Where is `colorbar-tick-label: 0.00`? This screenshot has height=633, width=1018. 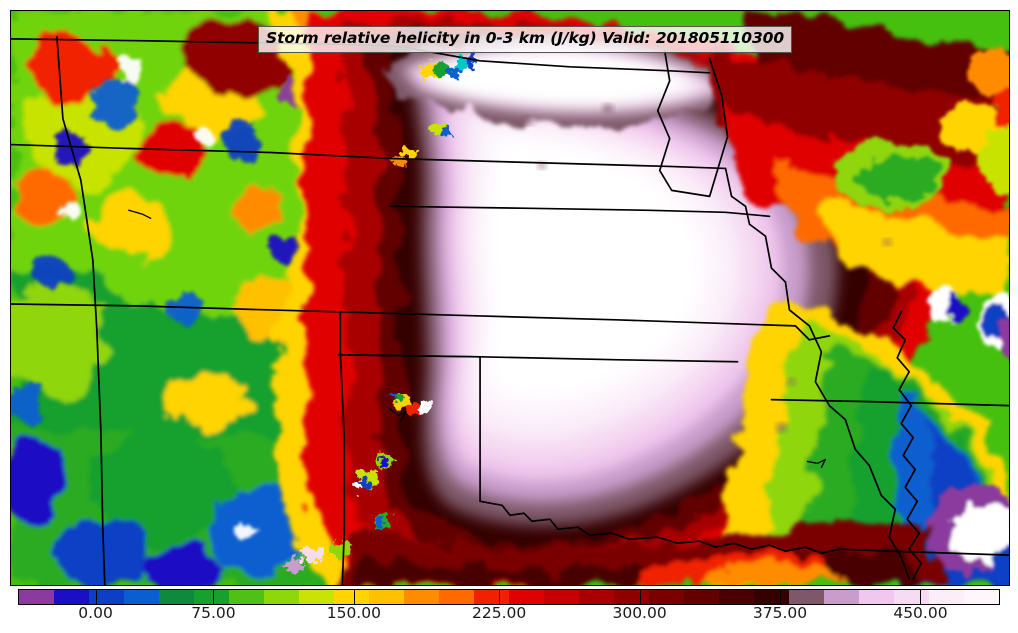
colorbar-tick-label: 0.00 is located at coordinates (95, 613).